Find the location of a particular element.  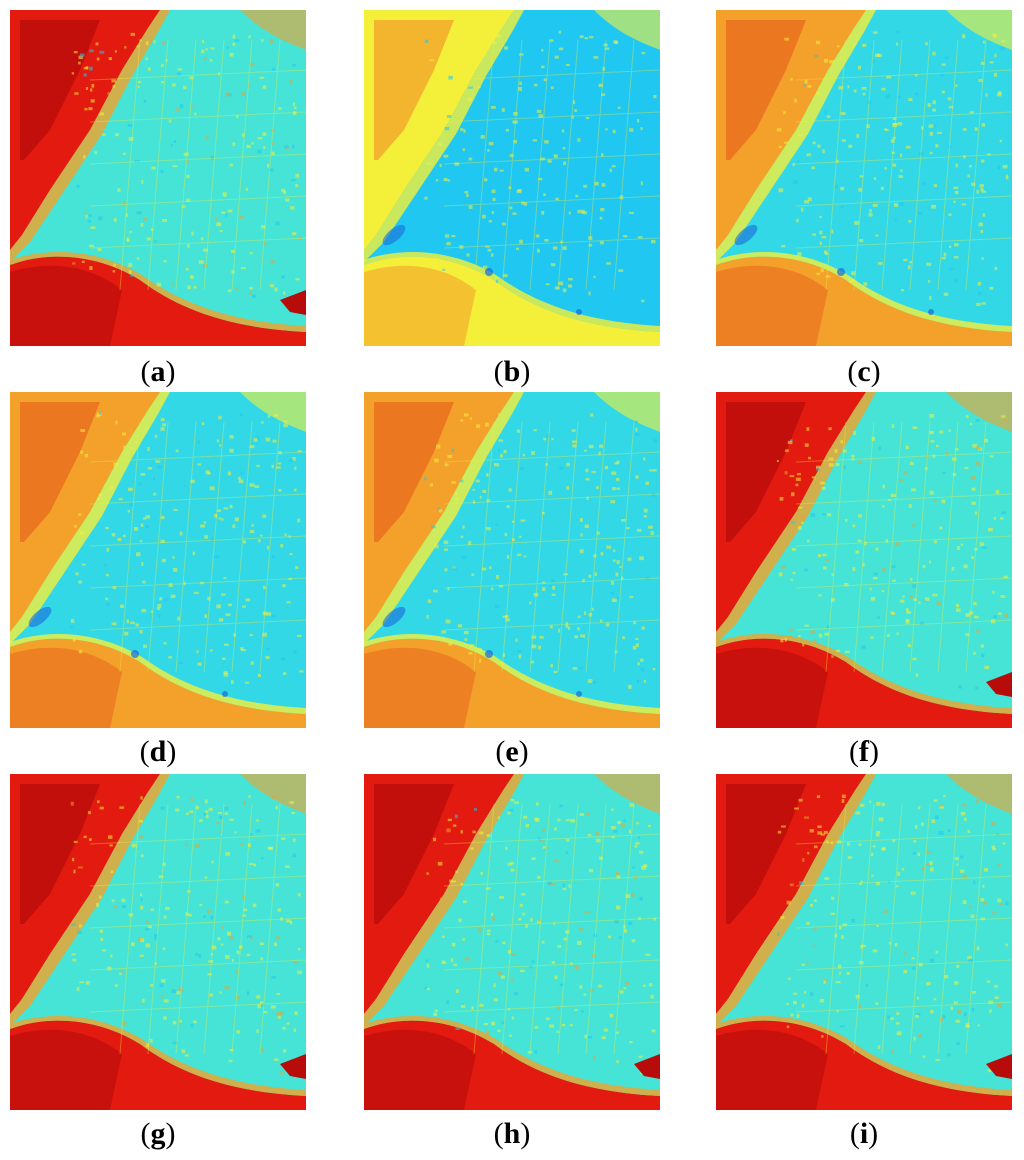

map-panel-c is located at coordinates (864, 178).